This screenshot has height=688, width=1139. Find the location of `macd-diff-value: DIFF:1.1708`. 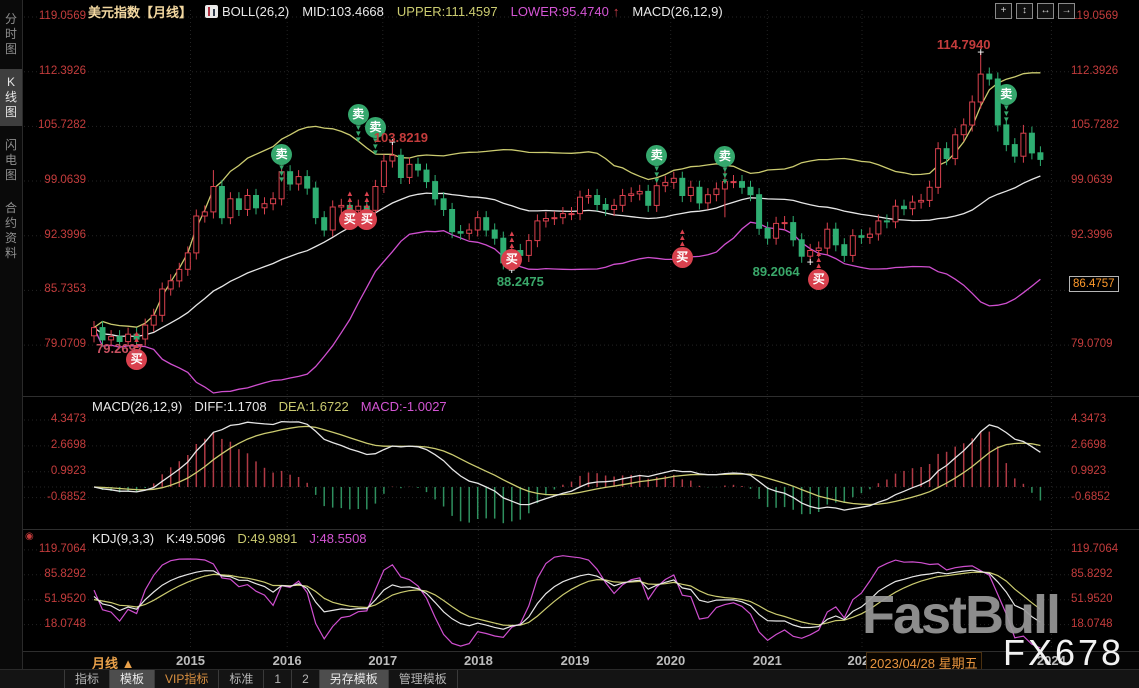

macd-diff-value: DIFF:1.1708 is located at coordinates (230, 406).